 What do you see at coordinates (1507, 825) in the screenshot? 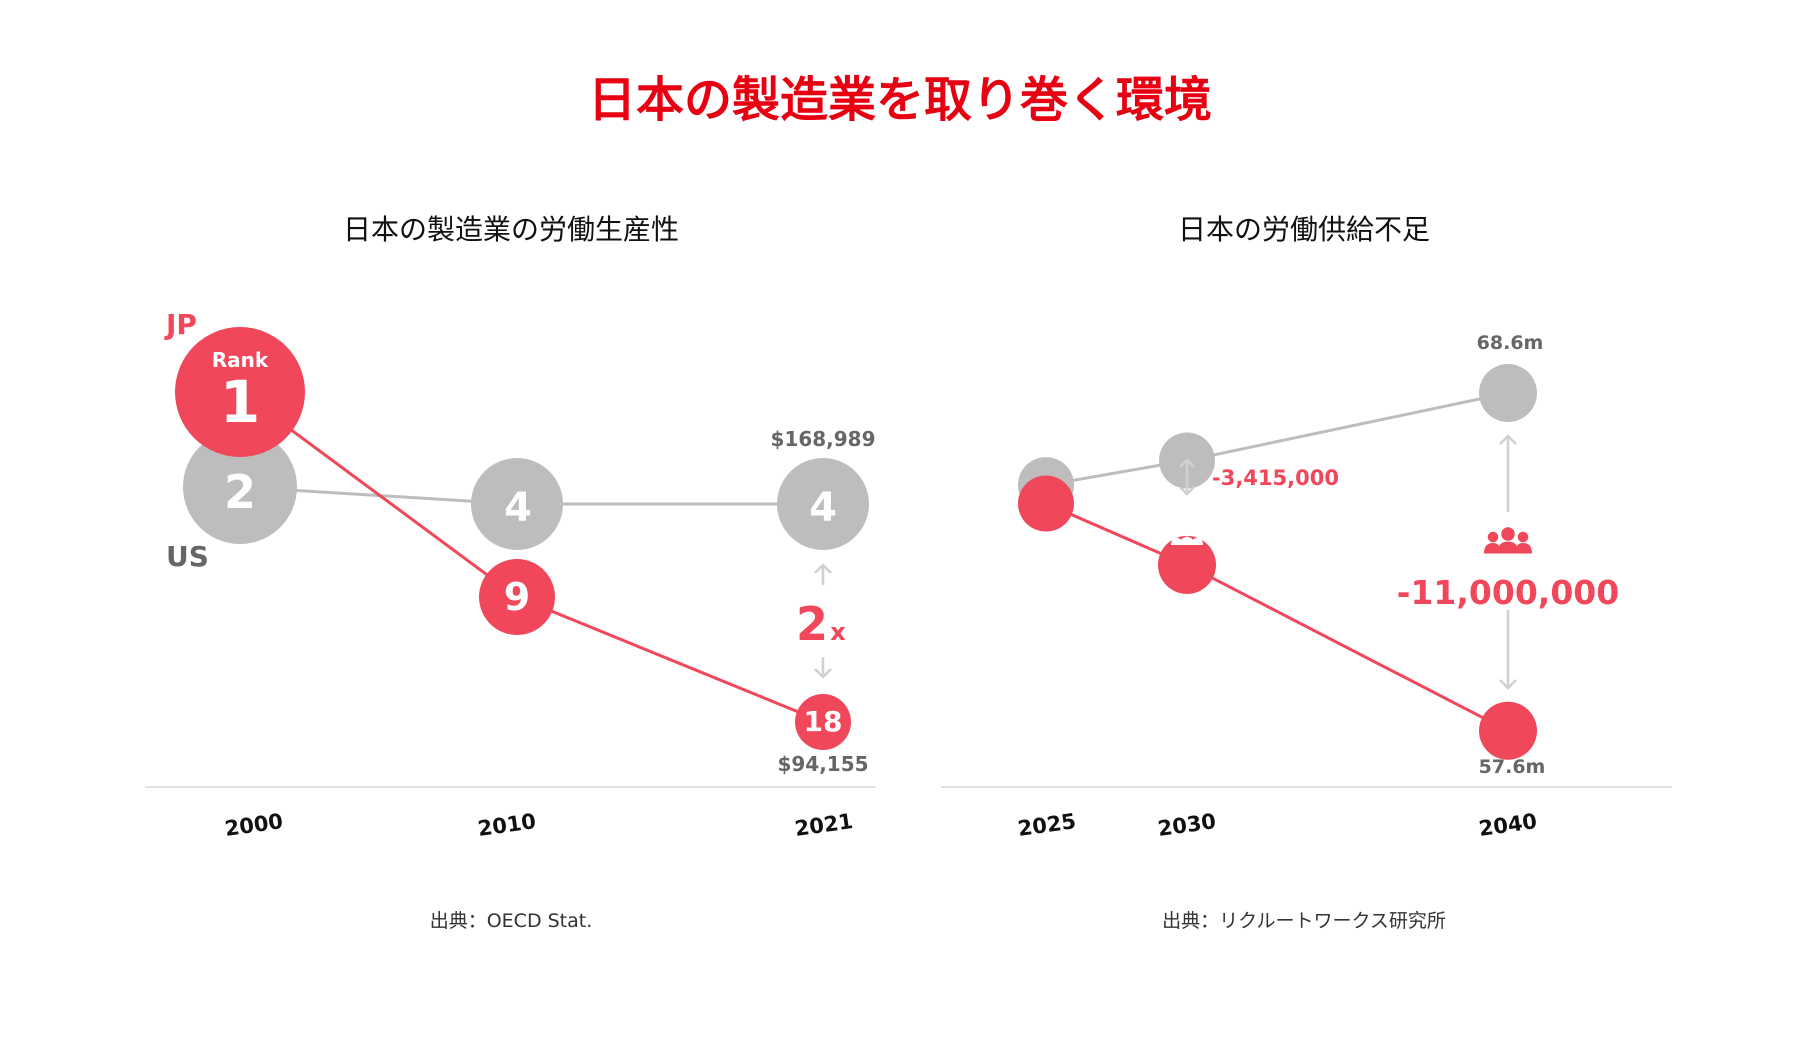
I see `chart2-x-tick: 2040` at bounding box center [1507, 825].